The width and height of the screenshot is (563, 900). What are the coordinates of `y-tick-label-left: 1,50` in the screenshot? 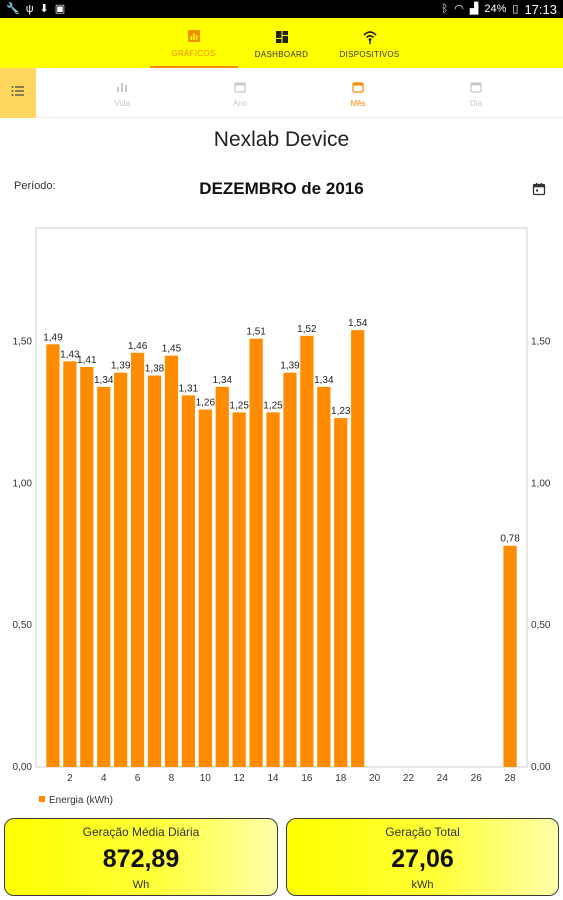 It's located at (23, 341).